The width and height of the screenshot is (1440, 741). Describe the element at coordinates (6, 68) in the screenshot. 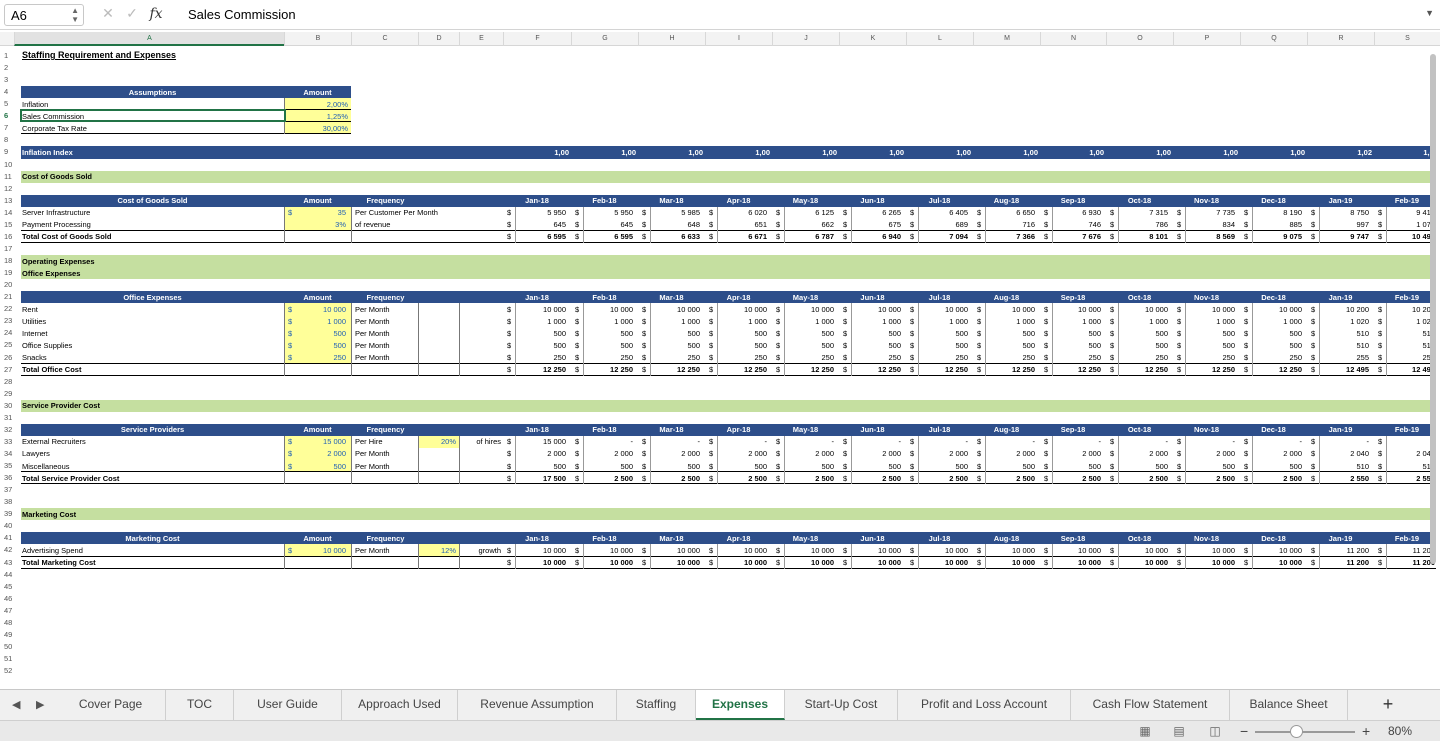

I see `row-number: 2` at that location.